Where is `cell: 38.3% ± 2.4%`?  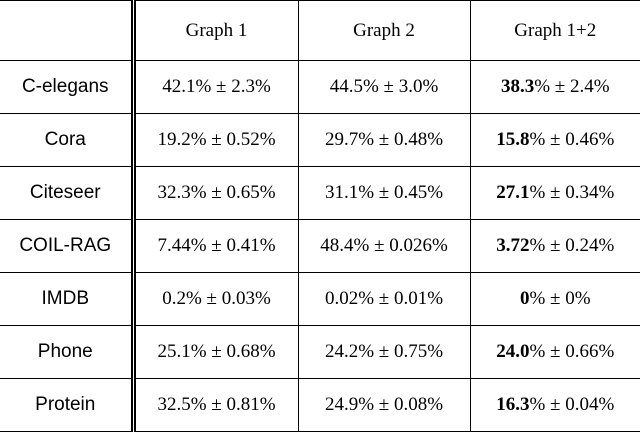
cell: 38.3% ± 2.4% is located at coordinates (555, 87).